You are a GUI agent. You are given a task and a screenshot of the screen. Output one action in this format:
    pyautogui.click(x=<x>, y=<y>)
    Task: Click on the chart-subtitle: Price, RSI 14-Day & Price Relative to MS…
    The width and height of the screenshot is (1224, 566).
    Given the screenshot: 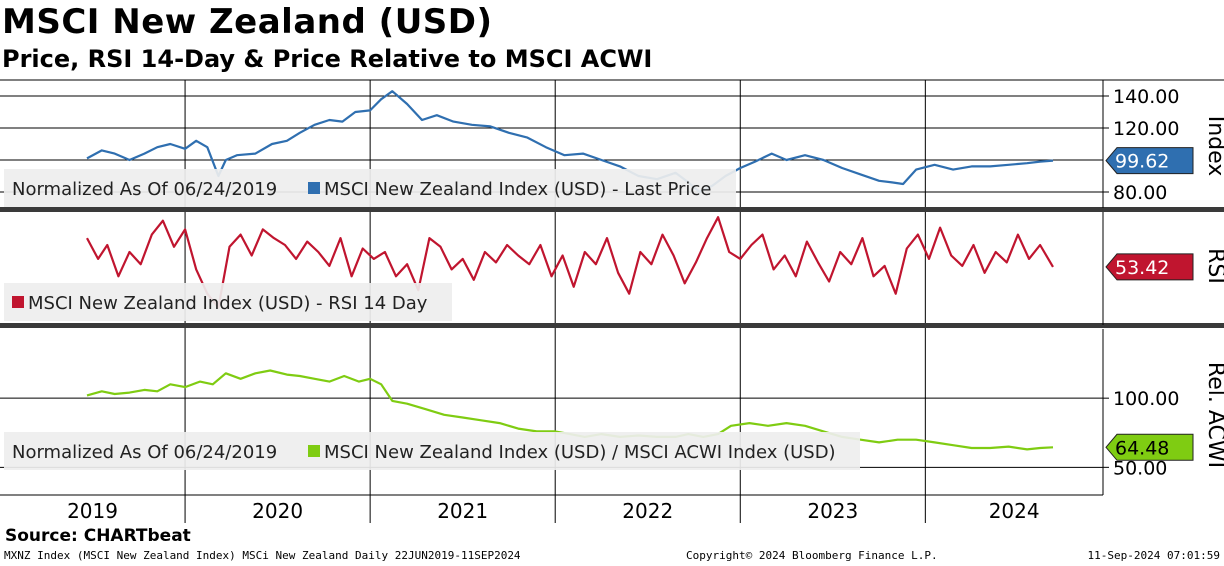 What is the action you would take?
    pyautogui.click(x=327, y=59)
    